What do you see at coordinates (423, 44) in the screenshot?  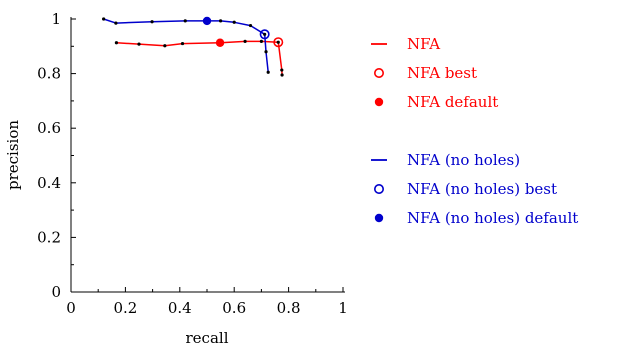 I see `legend-label-nfa: NFA` at bounding box center [423, 44].